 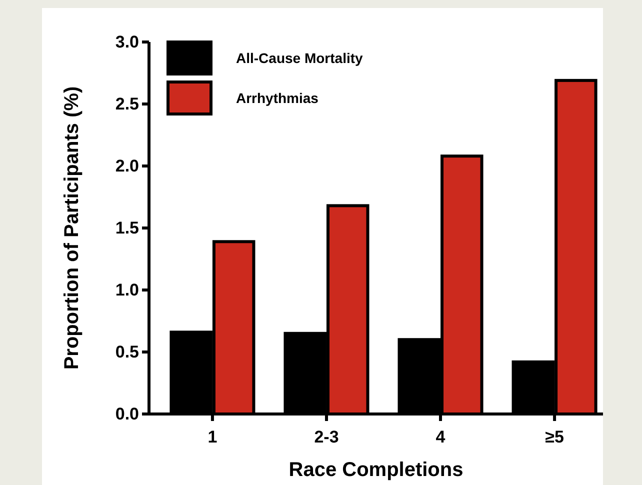 I want to click on y-tick-label: 2.0, so click(x=127, y=166).